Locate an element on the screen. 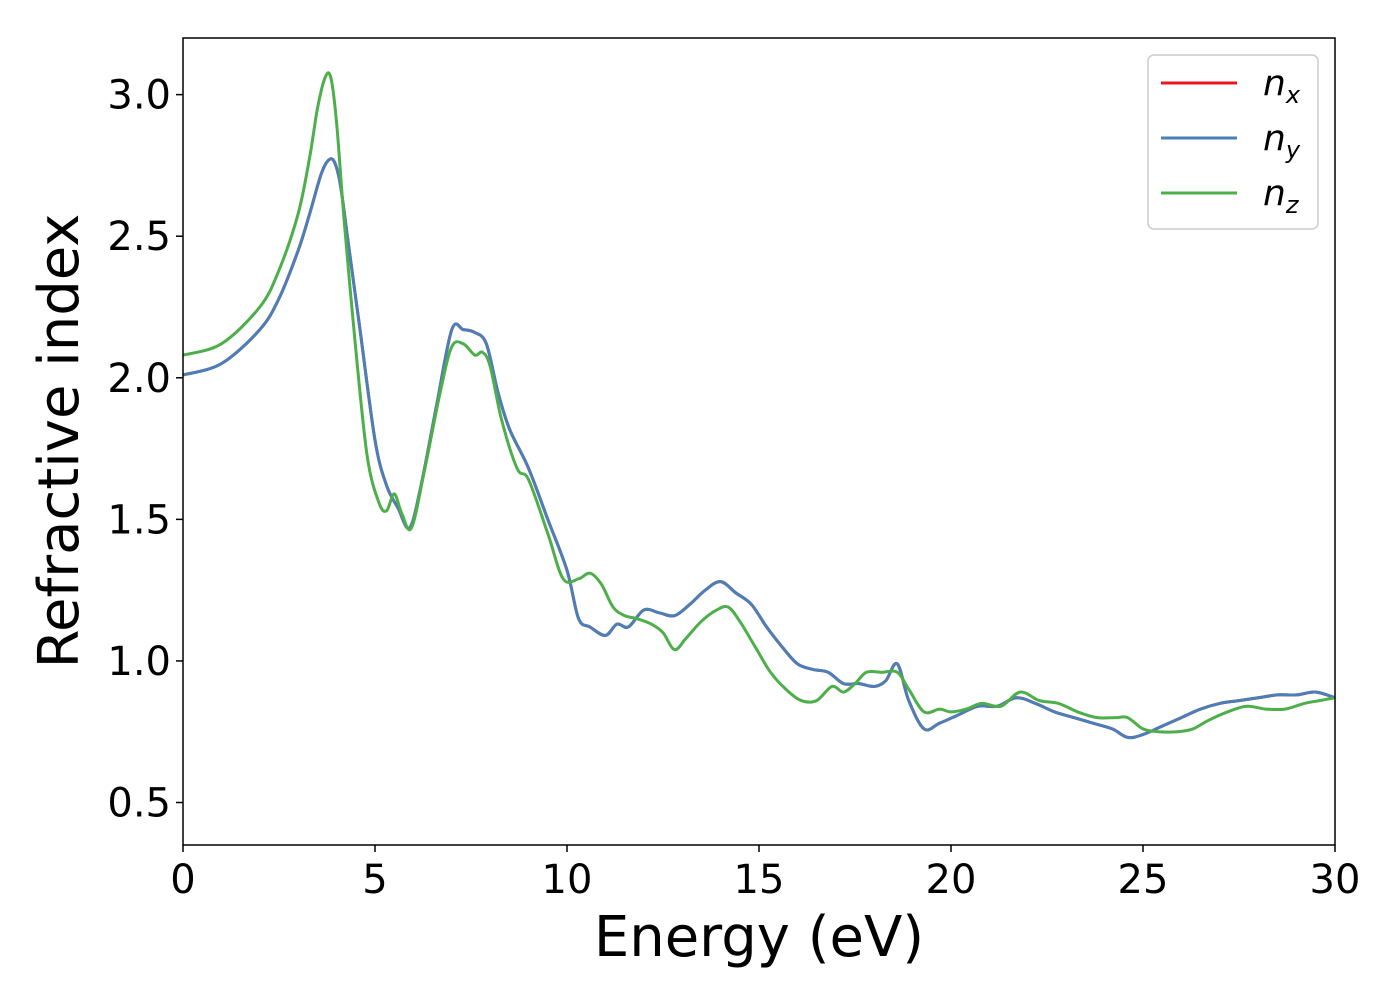 This screenshot has height=1000, width=1400. y-tick-label: 2.0 is located at coordinates (139, 379).